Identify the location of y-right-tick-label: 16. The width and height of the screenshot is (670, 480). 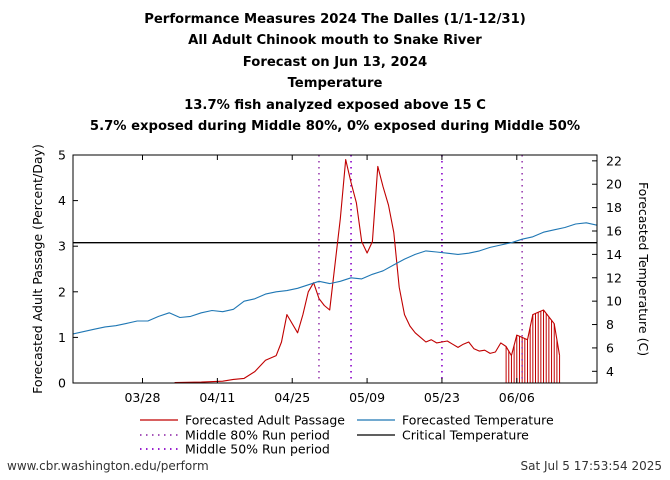
(614, 231).